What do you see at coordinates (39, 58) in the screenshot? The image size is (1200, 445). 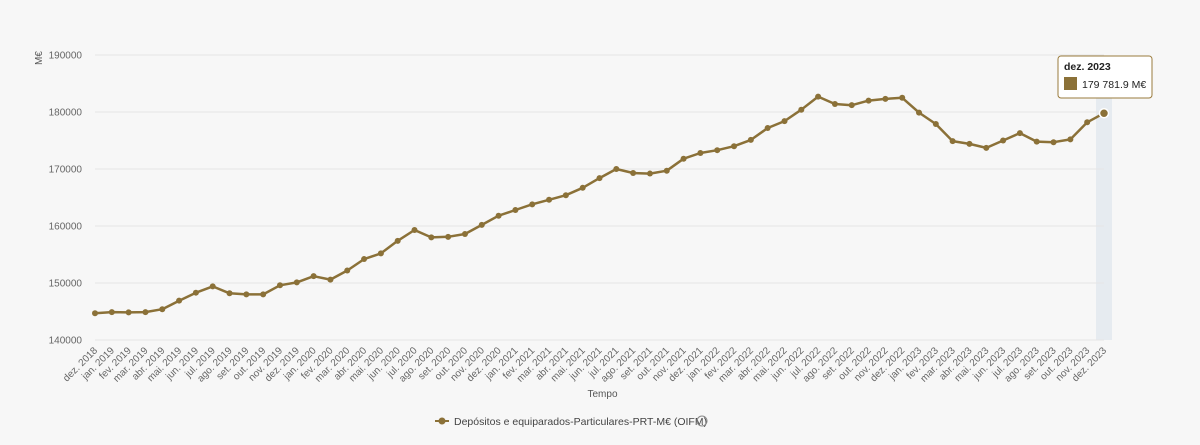 I see `y-axis-label: M€` at bounding box center [39, 58].